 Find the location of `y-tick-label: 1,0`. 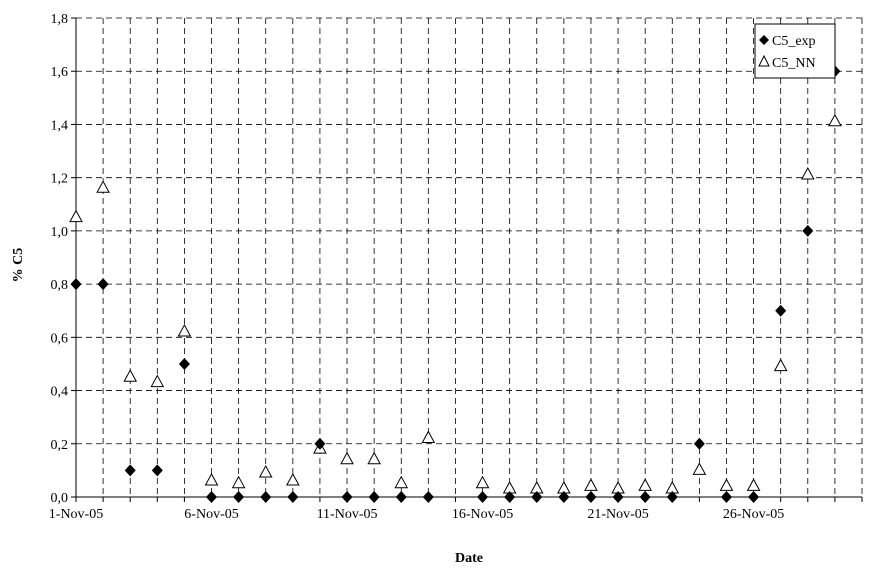

y-tick-label: 1,0 is located at coordinates (60, 232).